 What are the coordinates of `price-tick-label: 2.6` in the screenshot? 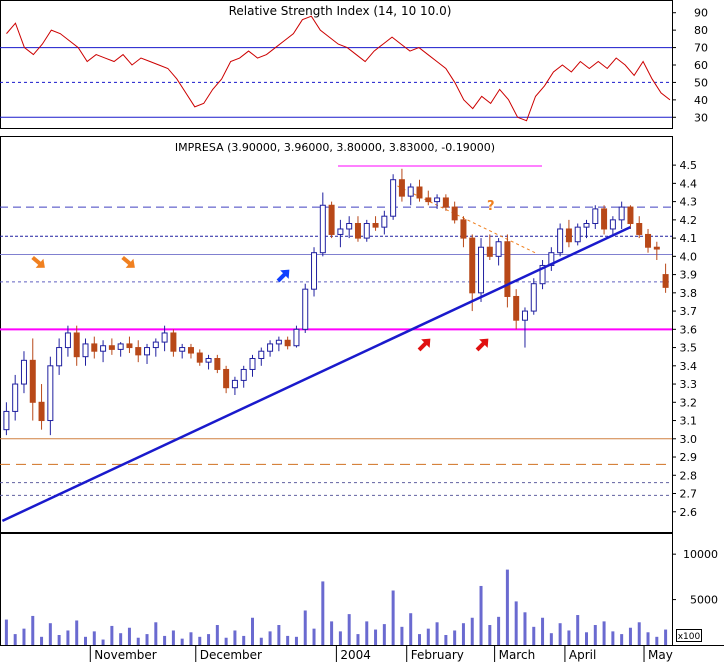 It's located at (689, 512).